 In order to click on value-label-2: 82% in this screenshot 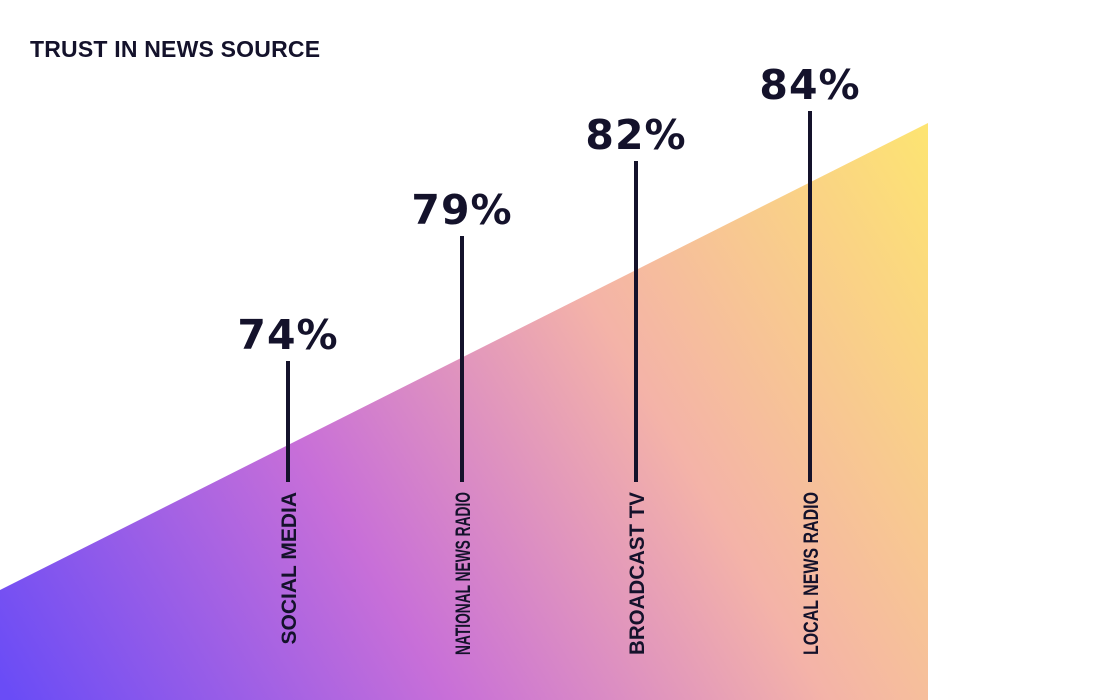, I will do `click(635, 135)`.